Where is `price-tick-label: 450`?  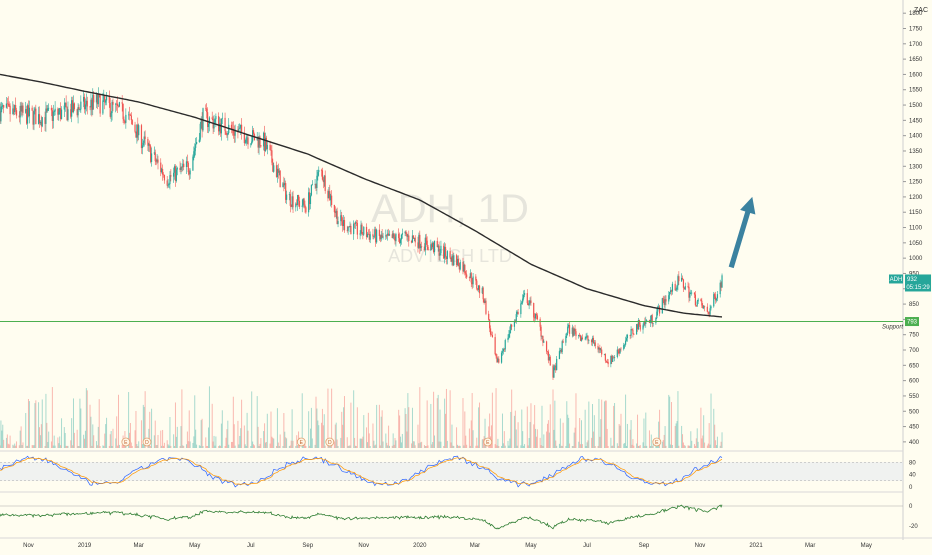
price-tick-label: 450 is located at coordinates (914, 428).